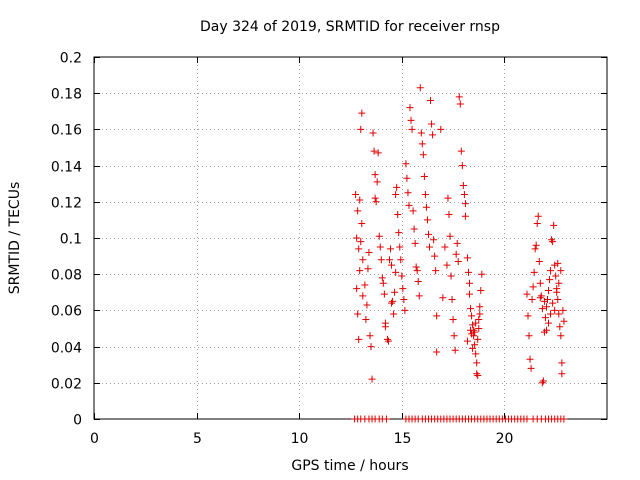  I want to click on y-tick-label: 0.06, so click(66, 312).